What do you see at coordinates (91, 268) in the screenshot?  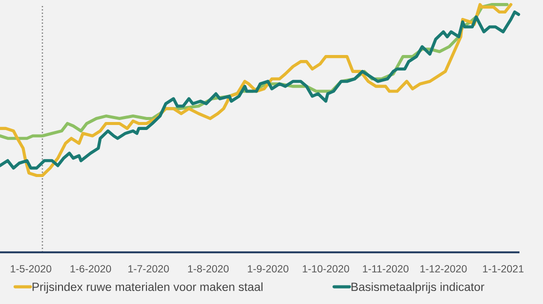 I see `x-tick-label: 1-6-2020` at bounding box center [91, 268].